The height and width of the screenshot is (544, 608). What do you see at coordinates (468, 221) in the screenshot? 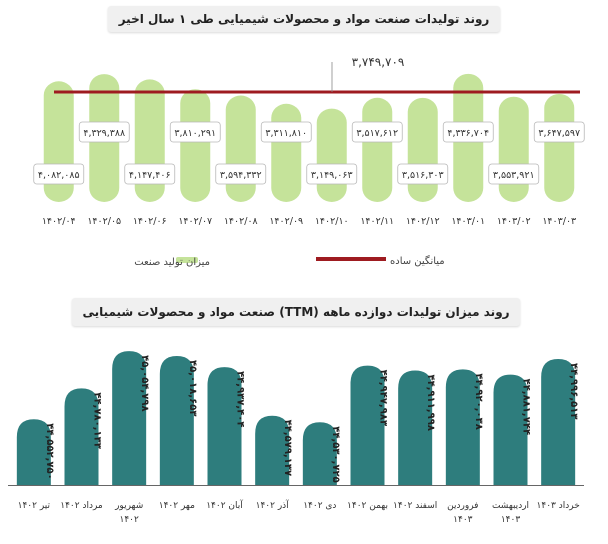
I see `top-category-label: ۱۴۰۳/۰۱` at bounding box center [468, 221].